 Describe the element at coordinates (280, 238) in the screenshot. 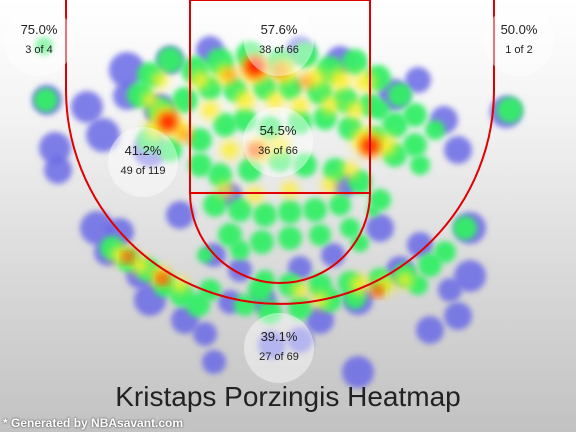

I see `free-throw-arc` at that location.